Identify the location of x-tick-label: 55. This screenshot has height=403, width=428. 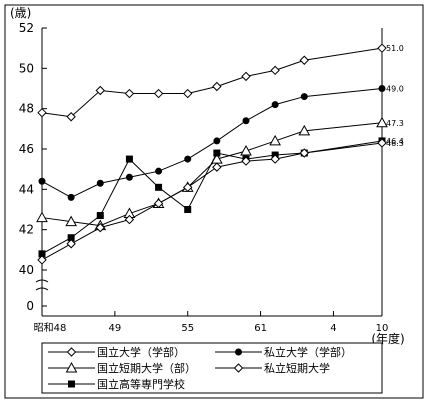
(187, 328).